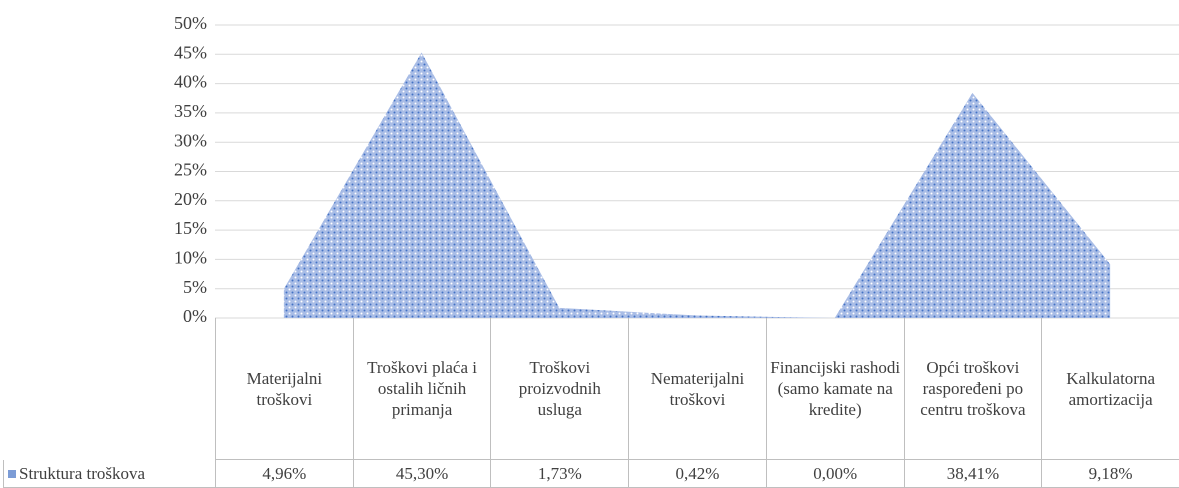 The image size is (1179, 488). What do you see at coordinates (12, 473) in the screenshot?
I see `legend-key` at bounding box center [12, 473].